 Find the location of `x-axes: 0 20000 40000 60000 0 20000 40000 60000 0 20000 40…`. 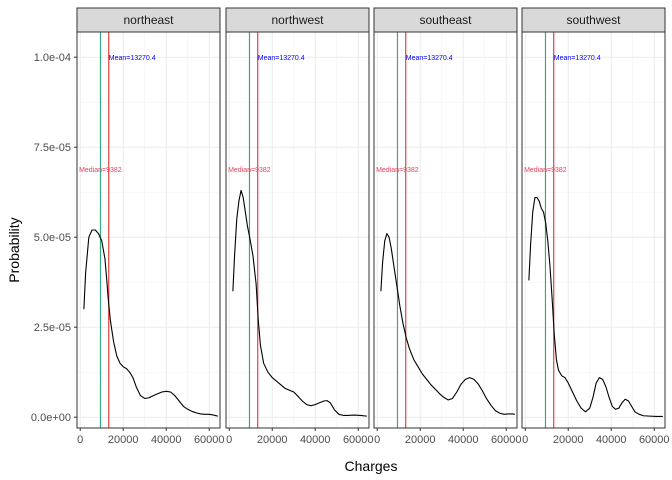

x-axes: 0 20000 40000 60000 0 20000 40000 60000 0 20000 40… is located at coordinates (373, 437).